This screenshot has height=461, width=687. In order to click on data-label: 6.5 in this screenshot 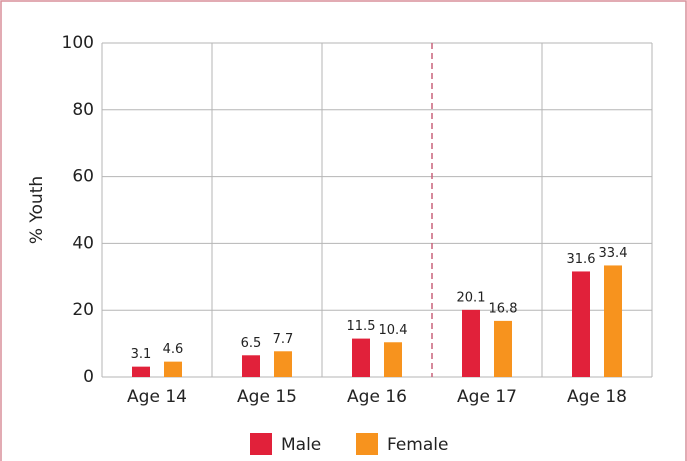, I will do `click(251, 343)`.